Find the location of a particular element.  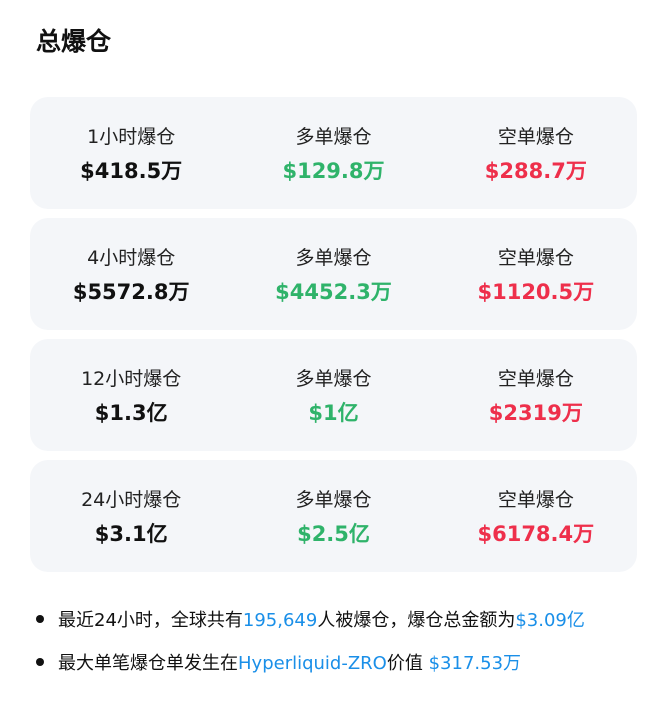

period-label: 1小时爆仓 is located at coordinates (131, 136).